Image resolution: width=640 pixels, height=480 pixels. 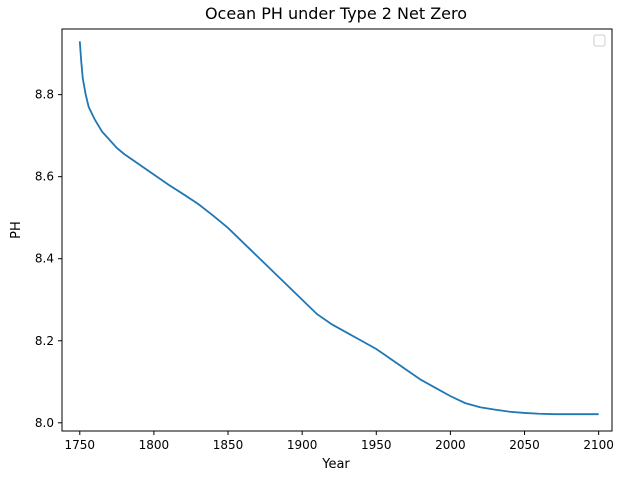 I want to click on x-tick-label: 1800, so click(x=154, y=445).